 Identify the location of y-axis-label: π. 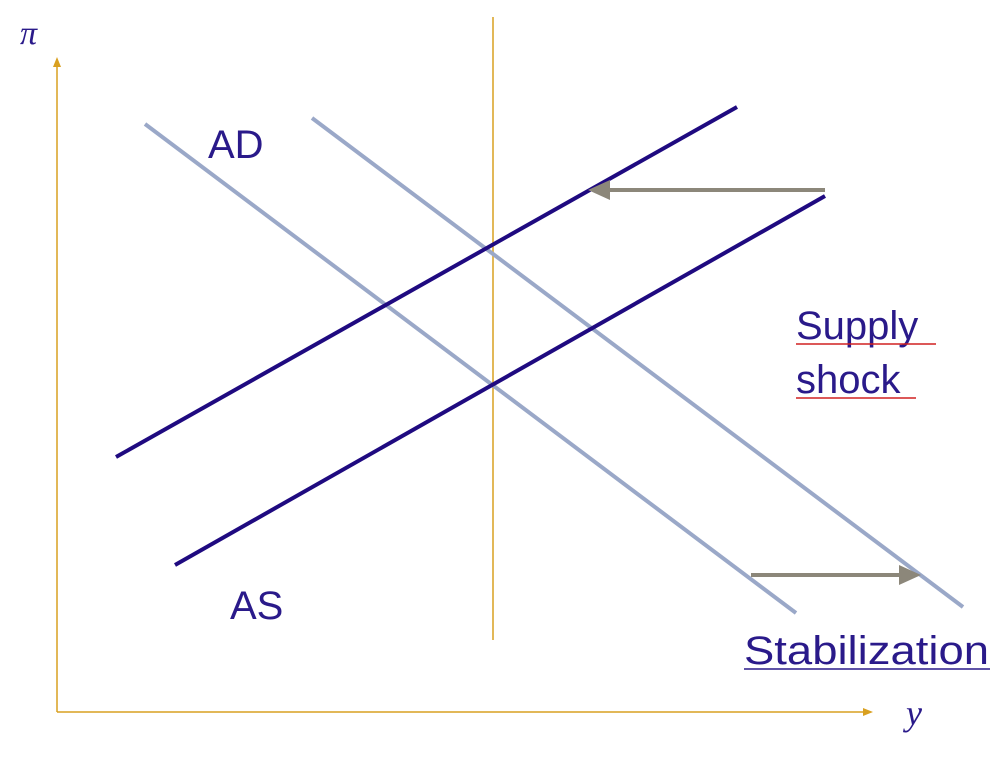
(29, 33).